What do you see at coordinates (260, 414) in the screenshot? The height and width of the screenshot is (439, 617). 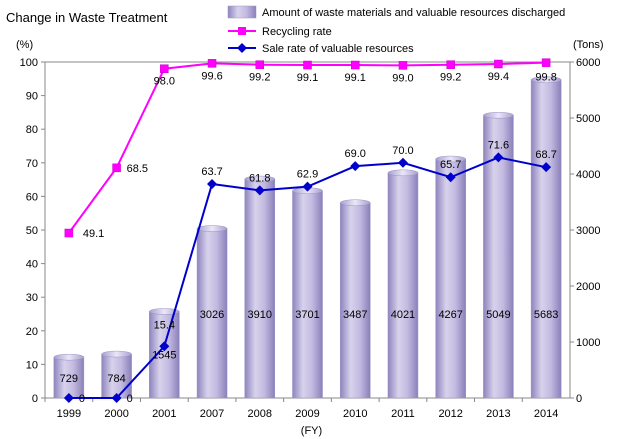 I see `x-axis-tick-label: 2008` at bounding box center [260, 414].